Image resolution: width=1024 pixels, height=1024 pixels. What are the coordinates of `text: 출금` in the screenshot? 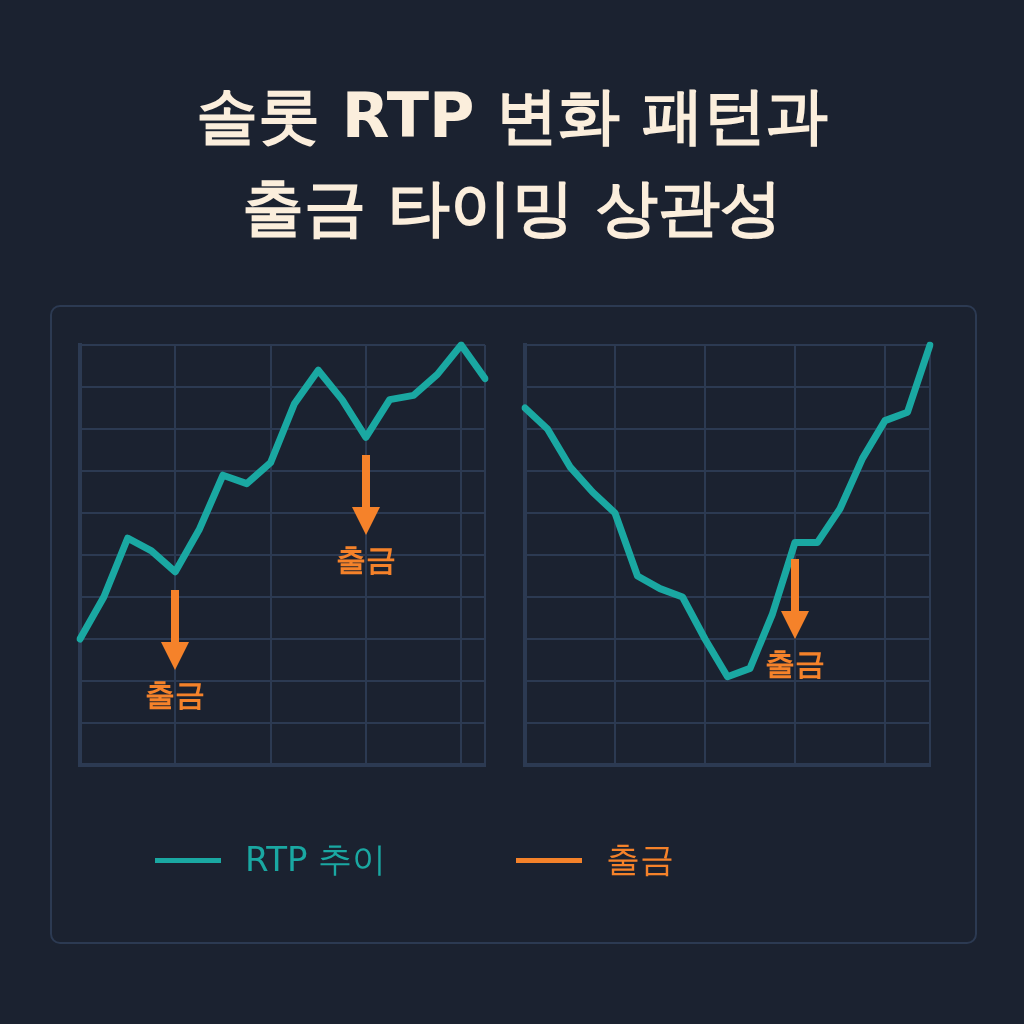 It's located at (640, 859).